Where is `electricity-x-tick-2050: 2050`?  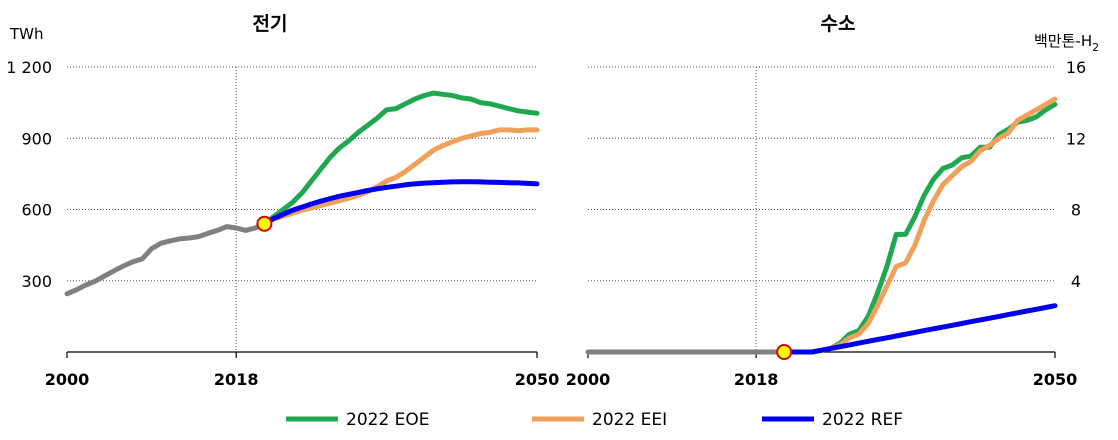
electricity-x-tick-2050: 2050 is located at coordinates (537, 379).